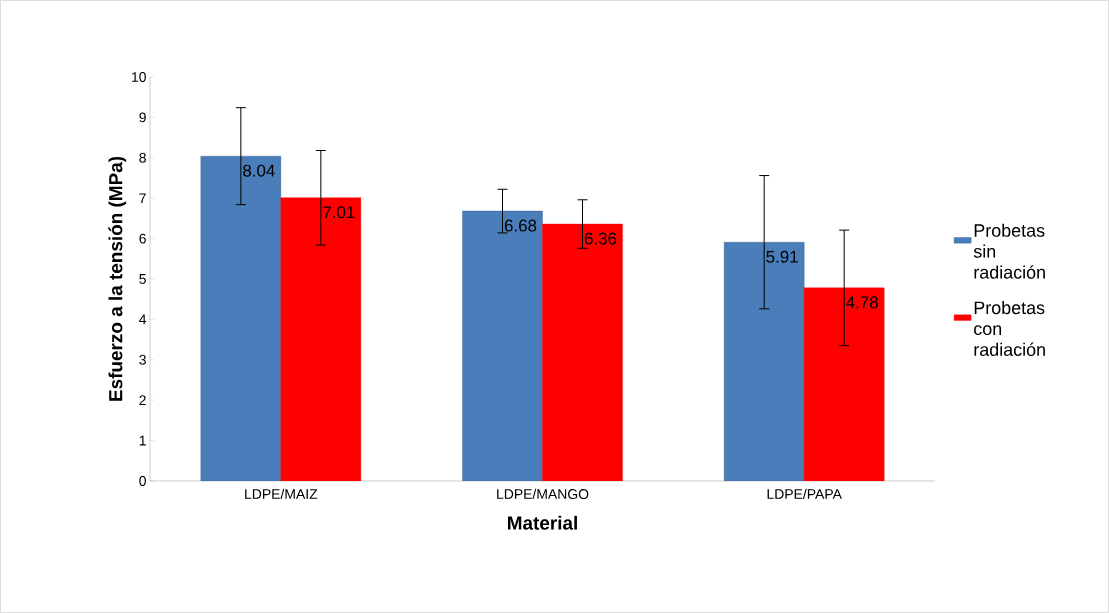 The width and height of the screenshot is (1109, 613). What do you see at coordinates (142, 117) in the screenshot?
I see `y-tick-label: 9` at bounding box center [142, 117].